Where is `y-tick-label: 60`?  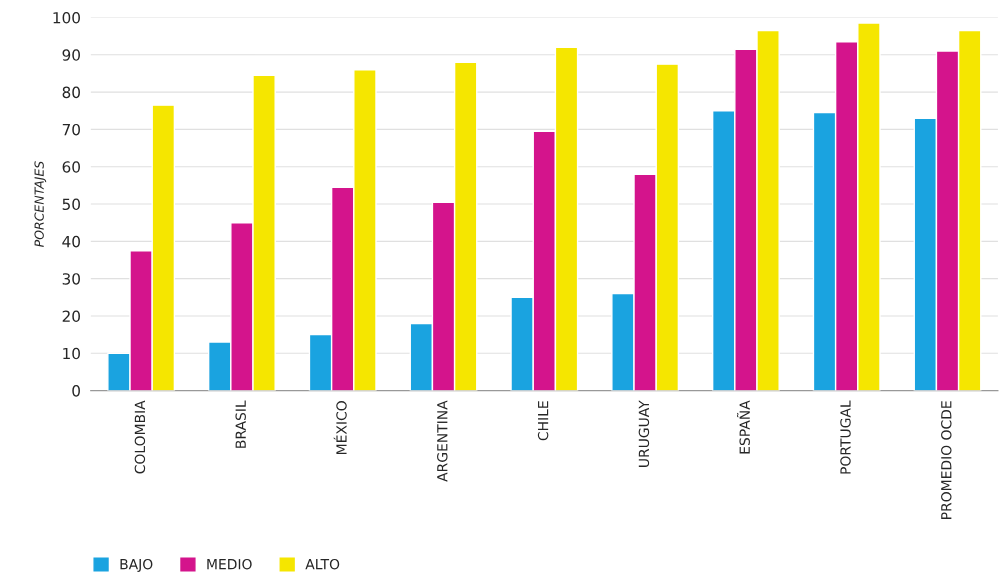 y-tick-label: 60 is located at coordinates (71, 167).